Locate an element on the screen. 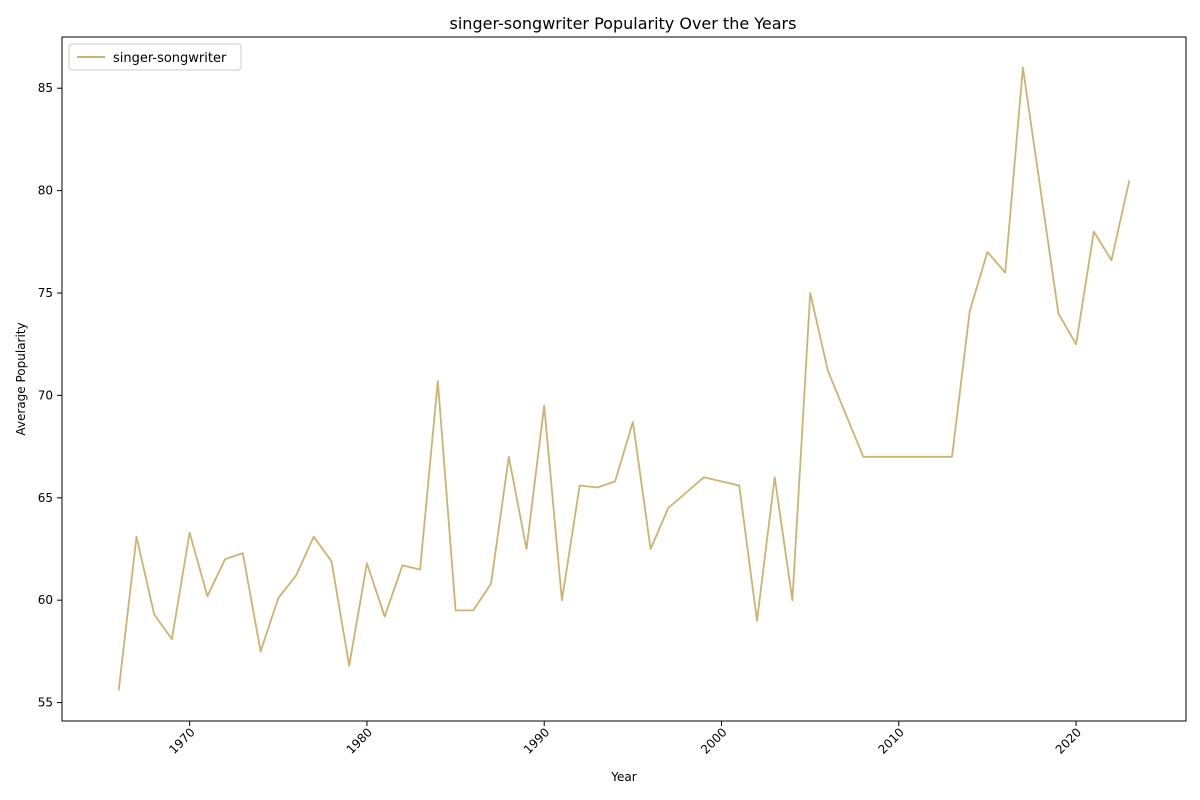  y-tick-label: 65 is located at coordinates (45, 498).